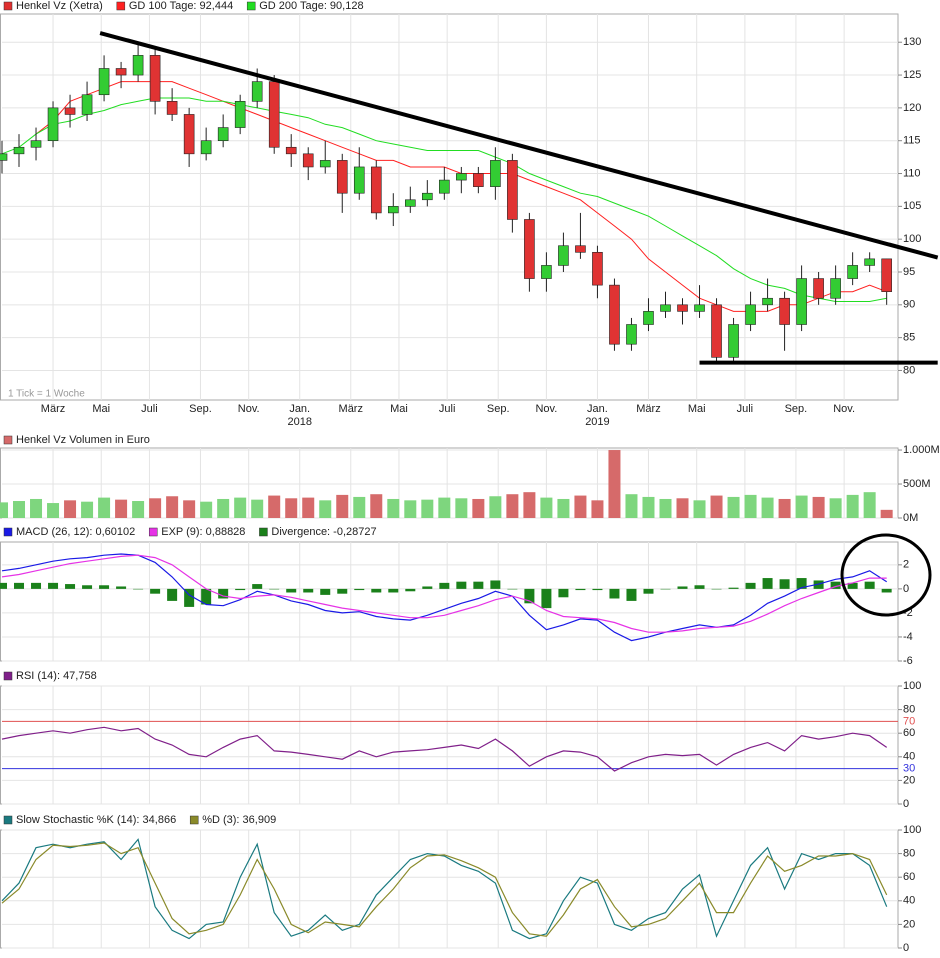  What do you see at coordinates (83, 440) in the screenshot?
I see `legend-label: Henkel Vz Volumen in Euro` at bounding box center [83, 440].